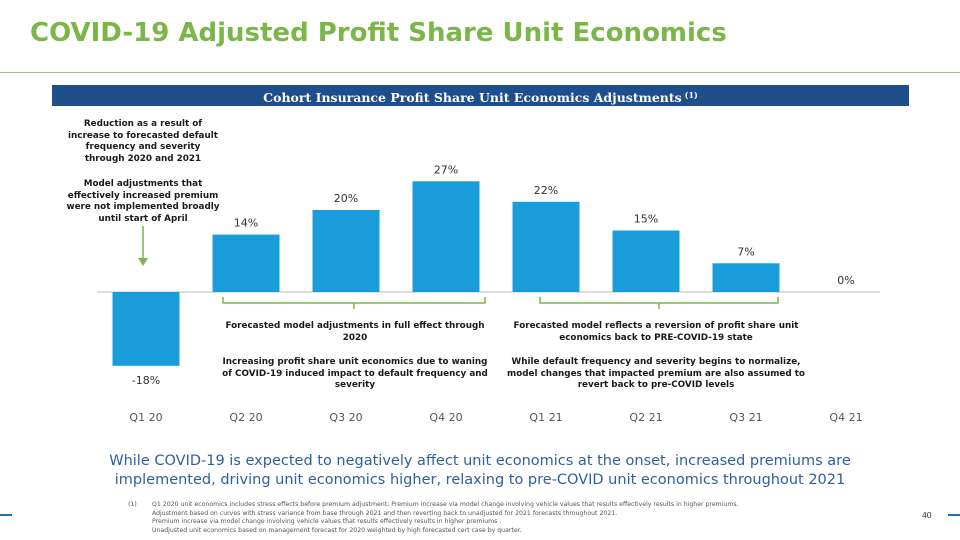 The image size is (960, 540). I want to click on note-line: until start of April, so click(143, 218).